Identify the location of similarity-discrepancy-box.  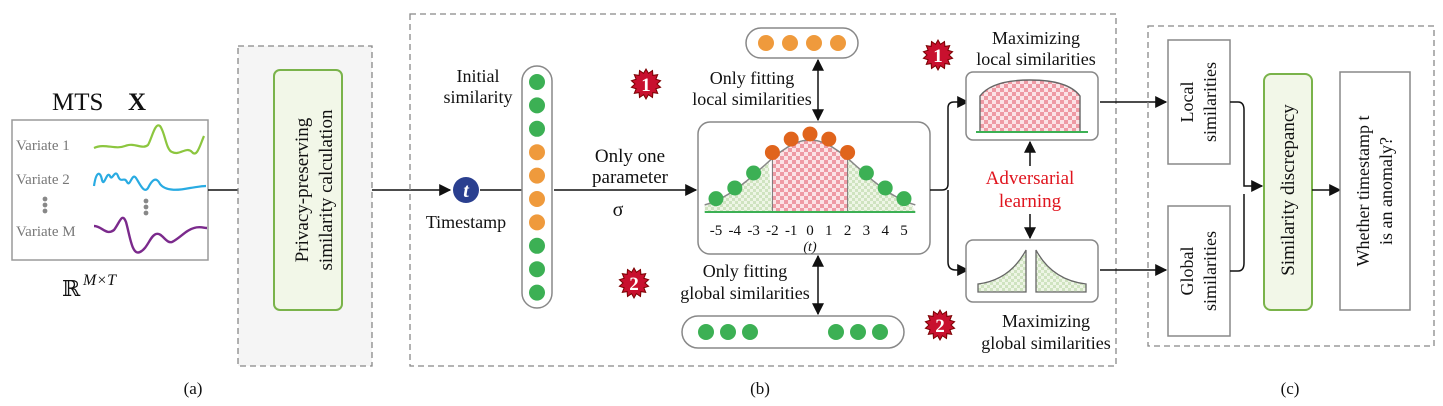
(1288, 192).